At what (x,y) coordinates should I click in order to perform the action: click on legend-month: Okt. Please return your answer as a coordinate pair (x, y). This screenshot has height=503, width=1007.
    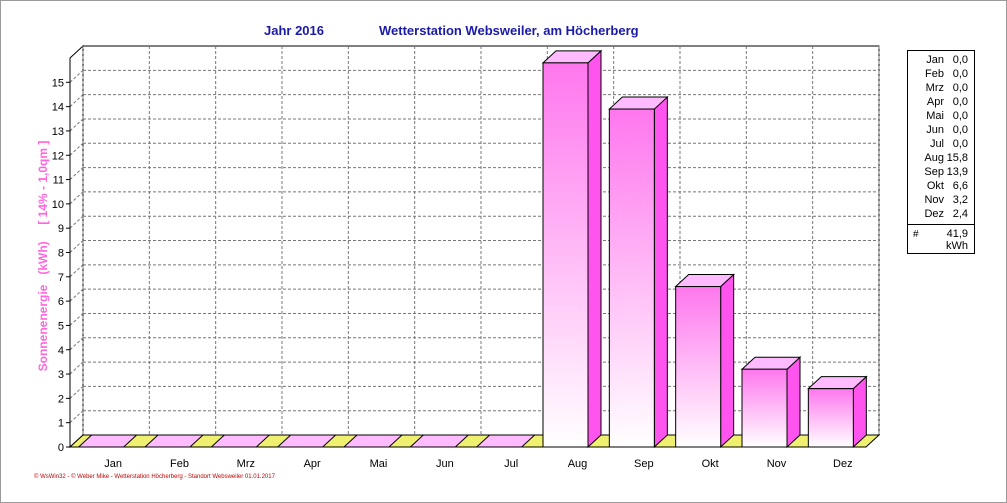
    Looking at the image, I should click on (935, 186).